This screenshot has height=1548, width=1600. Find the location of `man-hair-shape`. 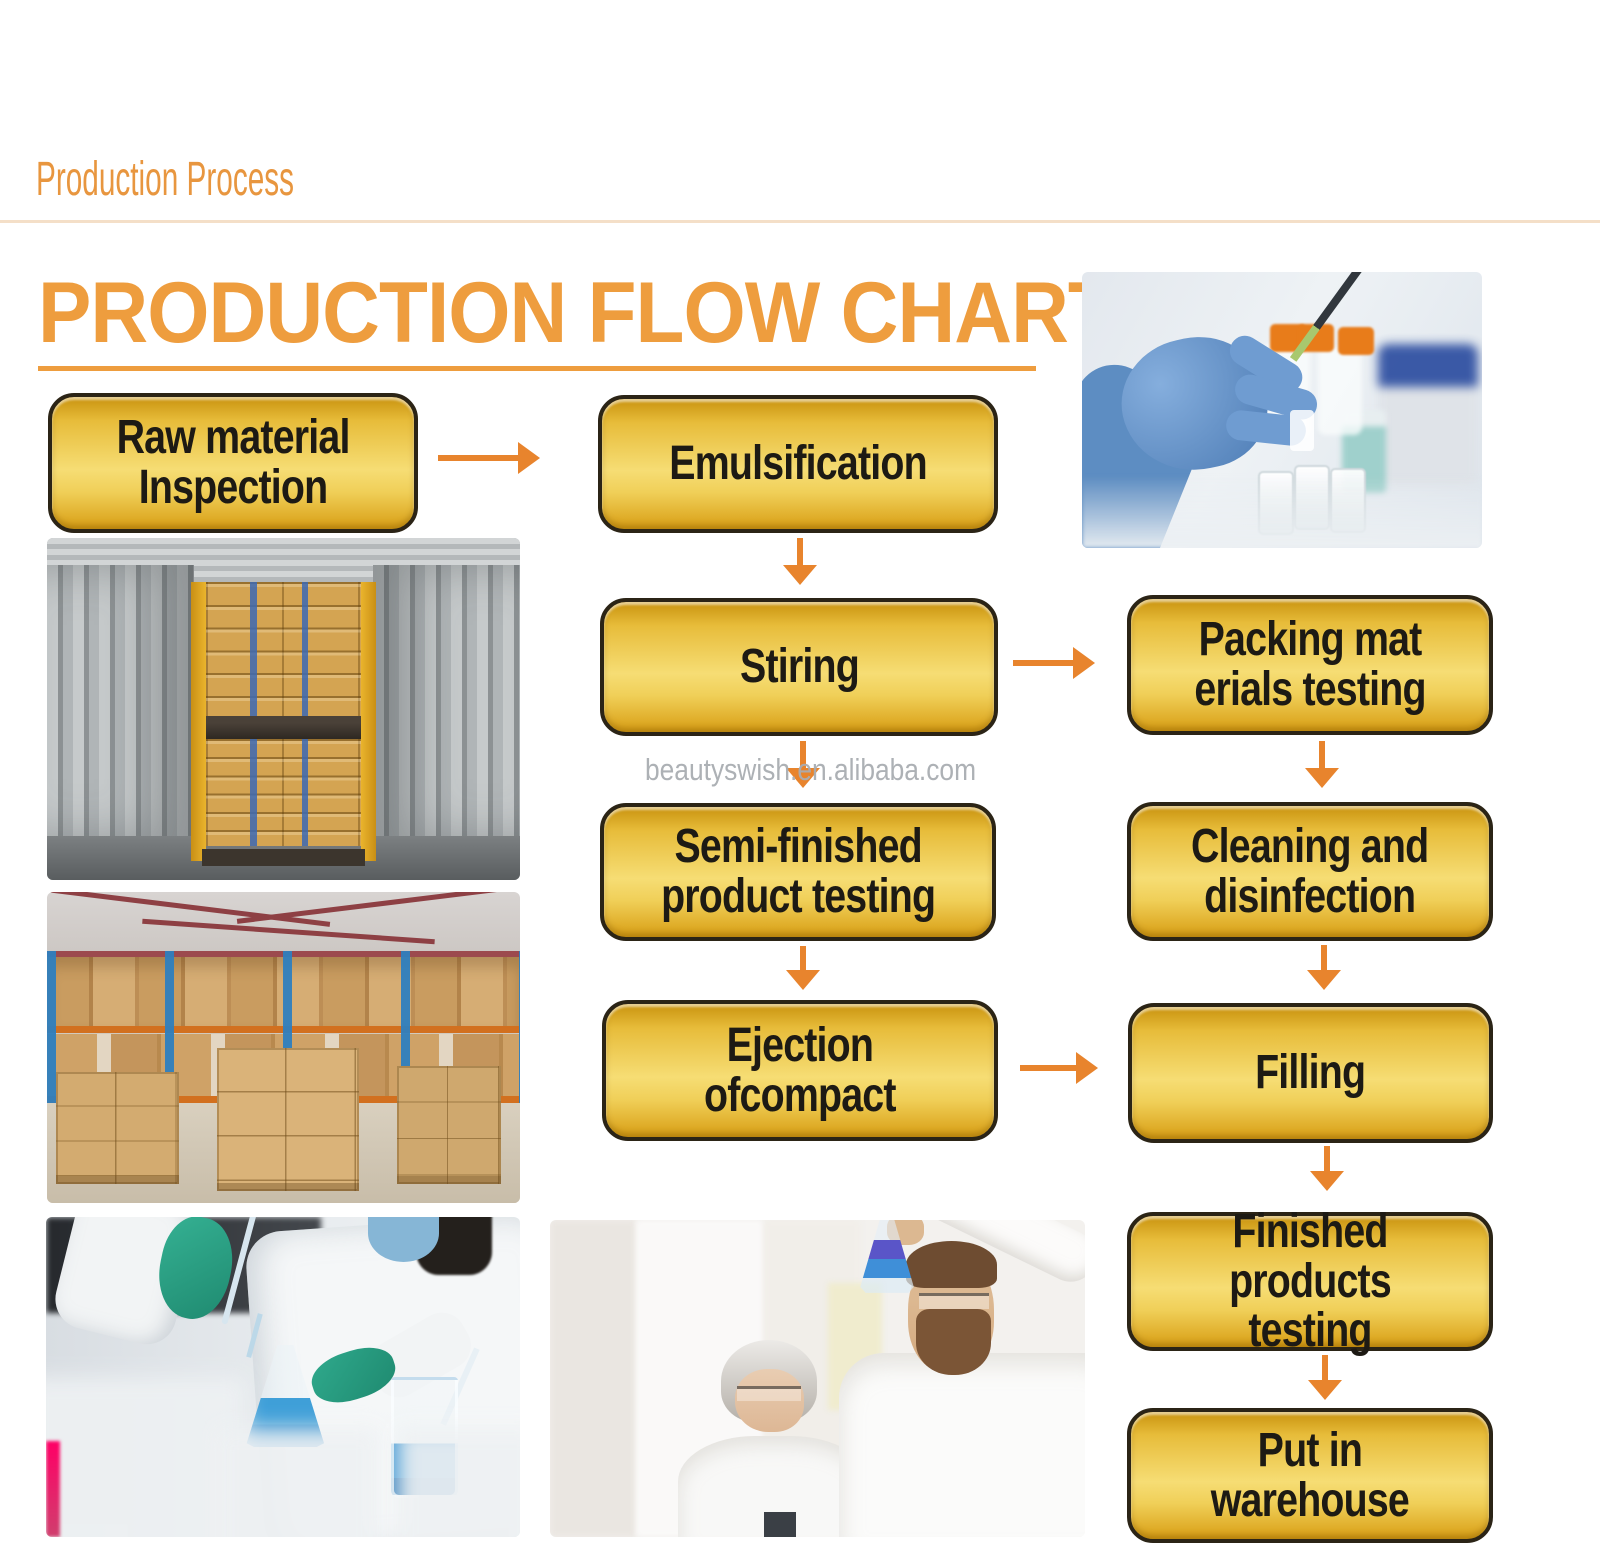

man-hair-shape is located at coordinates (951, 1264).